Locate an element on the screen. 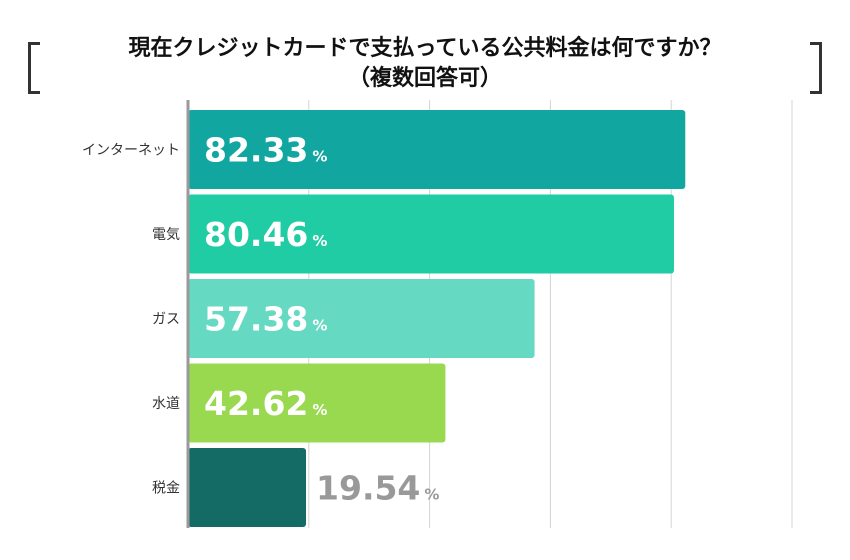 This screenshot has width=850, height=560. chart-title-line-2: （複数回答可） is located at coordinates (424, 78).